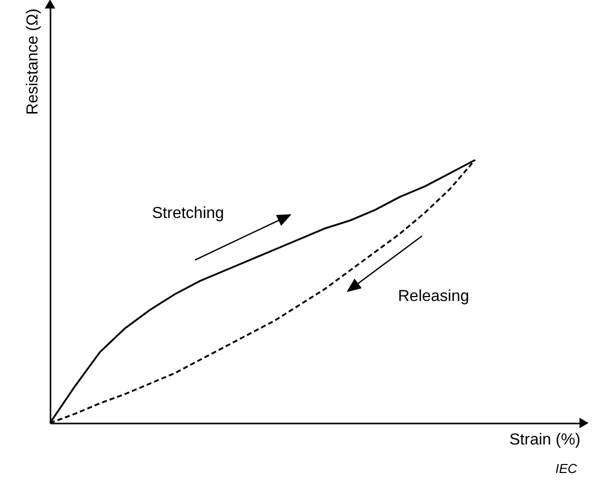  What do you see at coordinates (188, 213) in the screenshot?
I see `annotation: Stretching` at bounding box center [188, 213].